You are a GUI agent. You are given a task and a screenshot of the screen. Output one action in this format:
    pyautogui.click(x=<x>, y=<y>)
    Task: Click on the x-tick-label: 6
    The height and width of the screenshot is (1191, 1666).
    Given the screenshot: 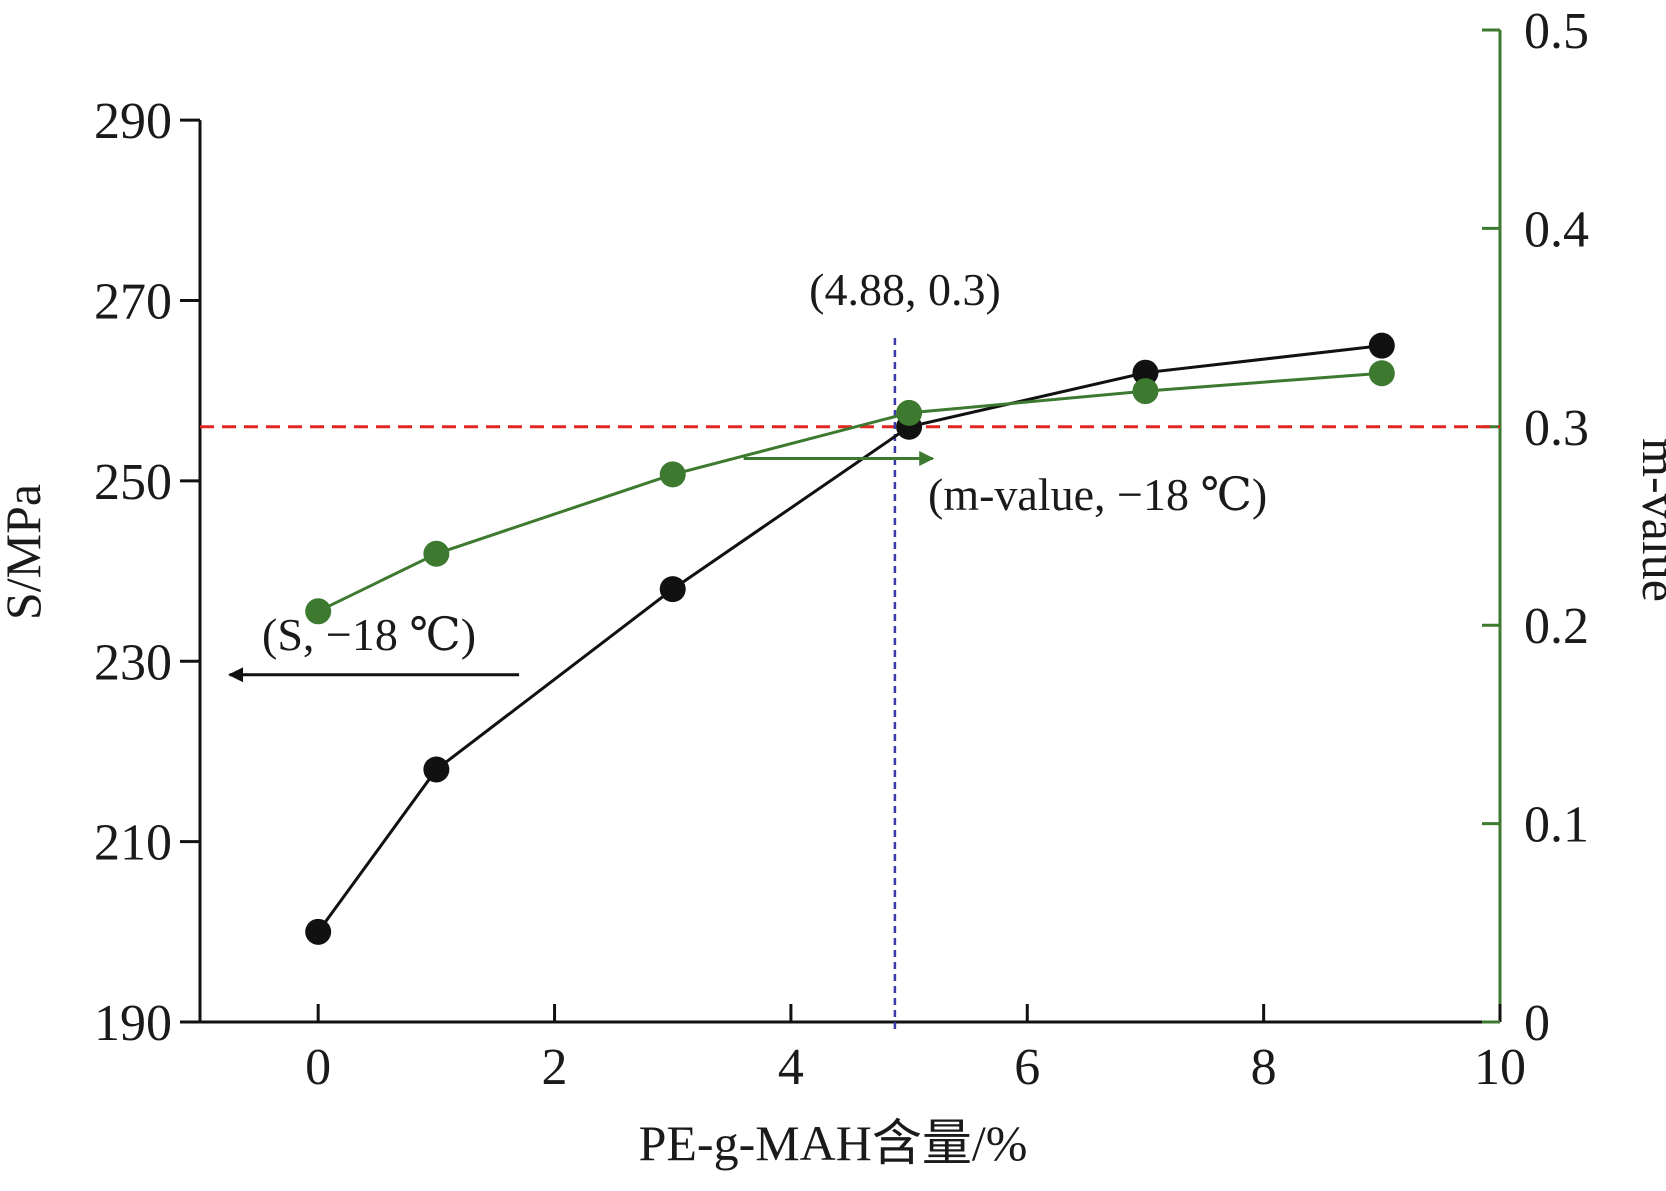 What is the action you would take?
    pyautogui.click(x=1027, y=1067)
    